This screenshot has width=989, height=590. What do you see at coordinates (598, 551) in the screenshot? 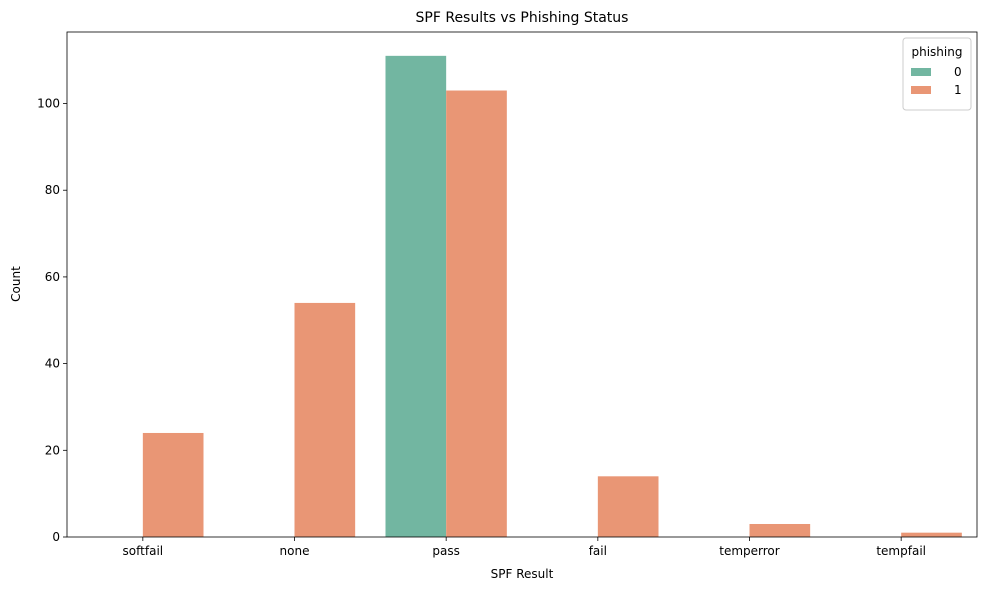
I see `x-tick-label: fail` at bounding box center [598, 551].